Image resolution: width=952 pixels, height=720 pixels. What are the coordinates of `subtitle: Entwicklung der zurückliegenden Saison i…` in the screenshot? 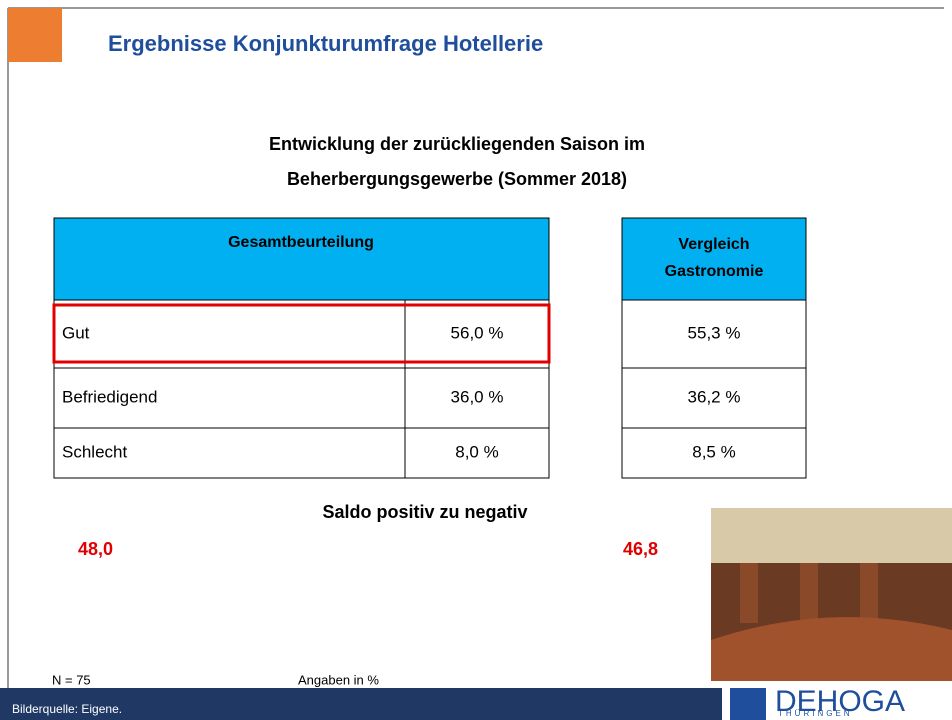 It's located at (457, 144).